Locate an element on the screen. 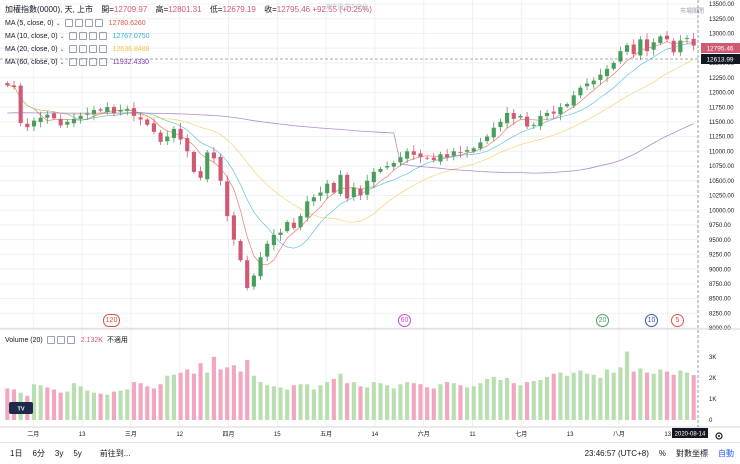  range-button-3y: 3y is located at coordinates (59, 453).